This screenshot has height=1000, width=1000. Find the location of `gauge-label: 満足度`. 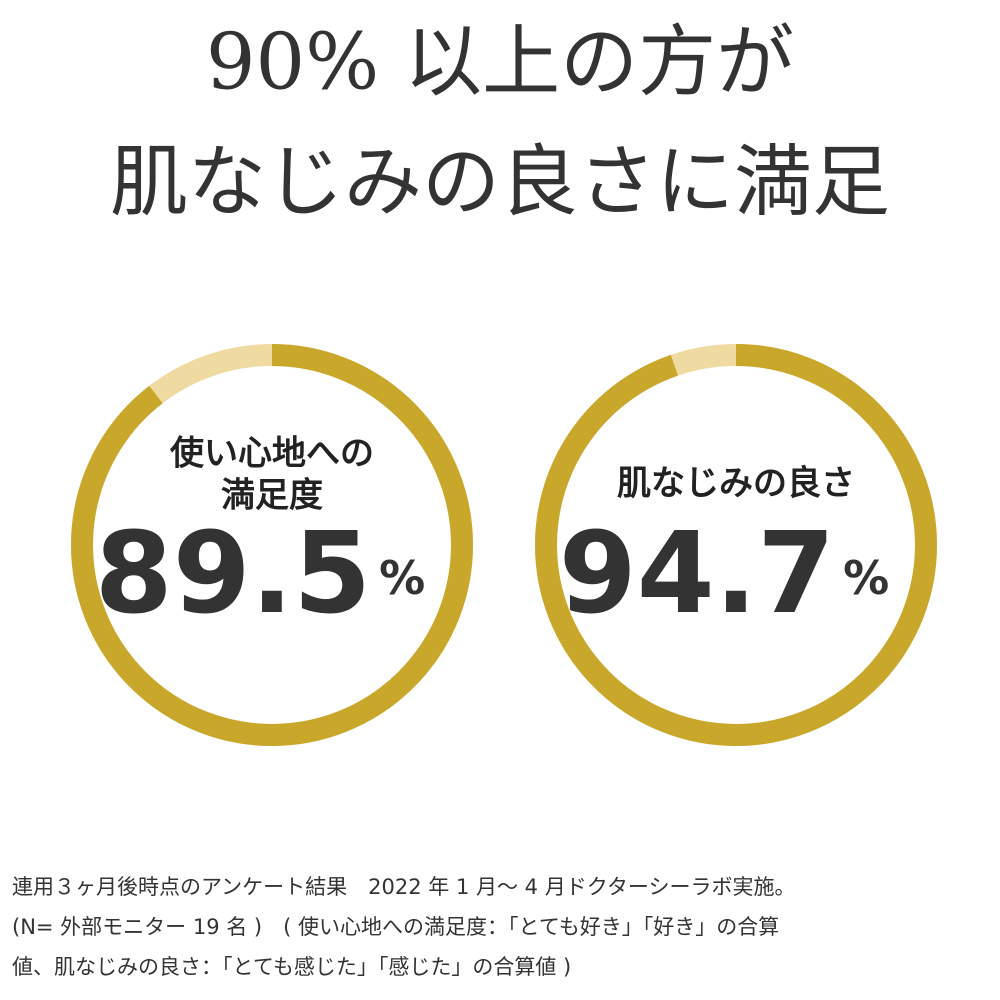

gauge-label: 満足度 is located at coordinates (272, 496).